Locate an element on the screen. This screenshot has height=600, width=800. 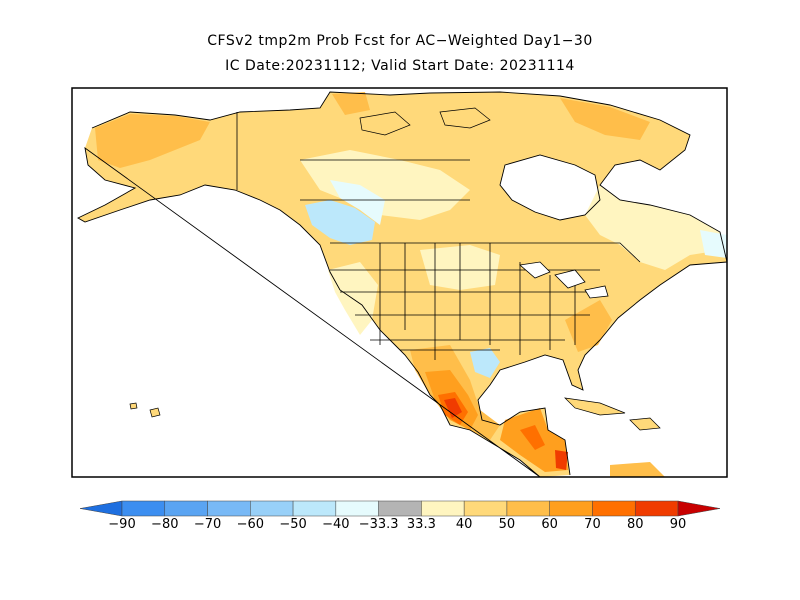
great-lakes is located at coordinates (564, 280).